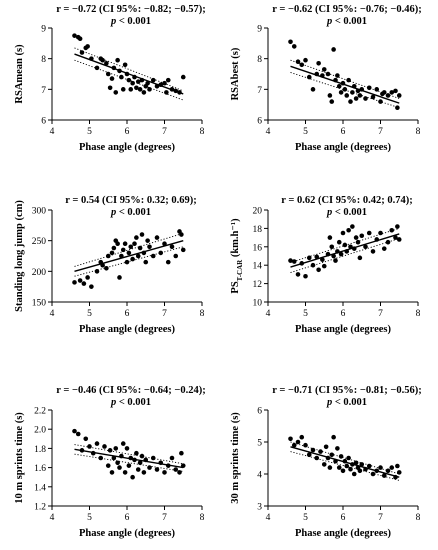 This screenshot has height=550, width=438. I want to click on correlation-stat: r = 0.62 (CI 95%: 0.42; 0.74);, so click(346, 200).